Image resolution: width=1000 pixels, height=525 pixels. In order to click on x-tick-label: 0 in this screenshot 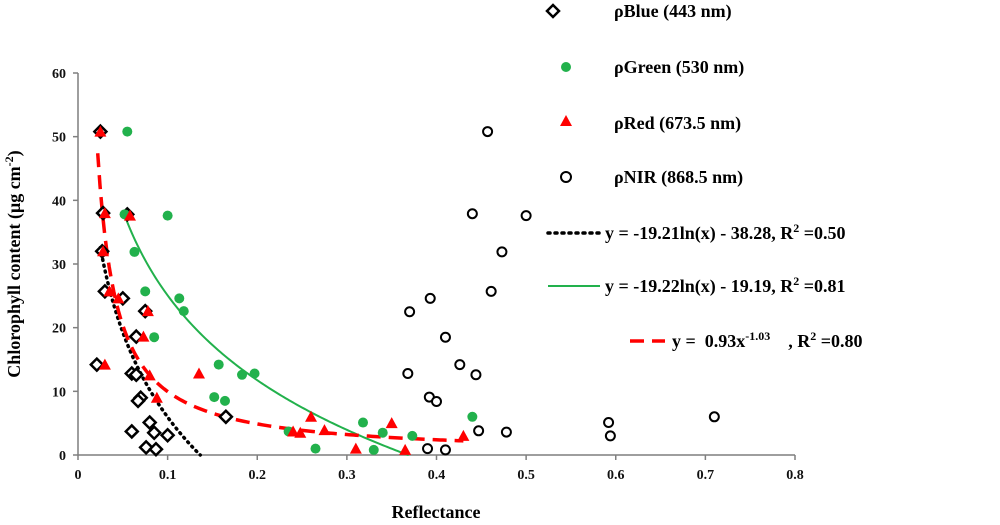, I will do `click(78, 475)`.